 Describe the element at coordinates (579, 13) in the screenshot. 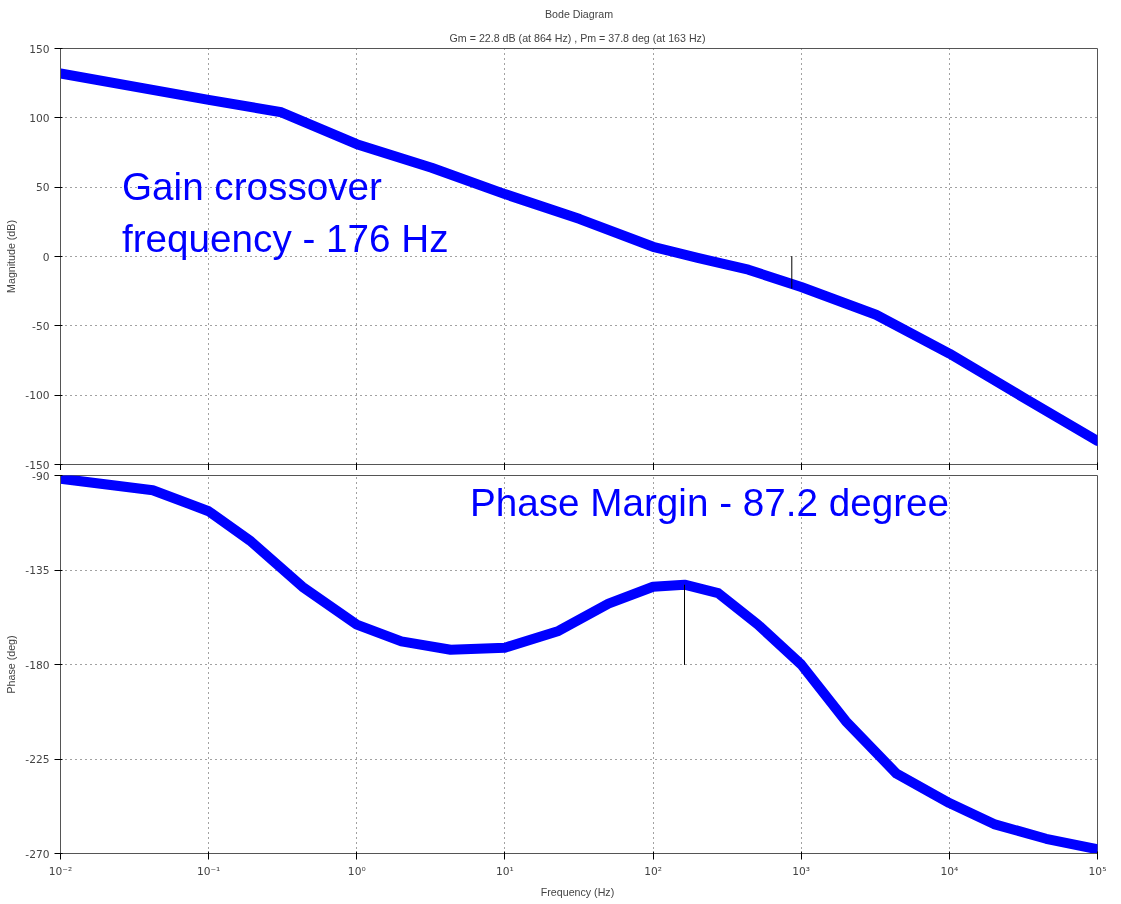

I see `chart-title: Bode Diagram` at that location.